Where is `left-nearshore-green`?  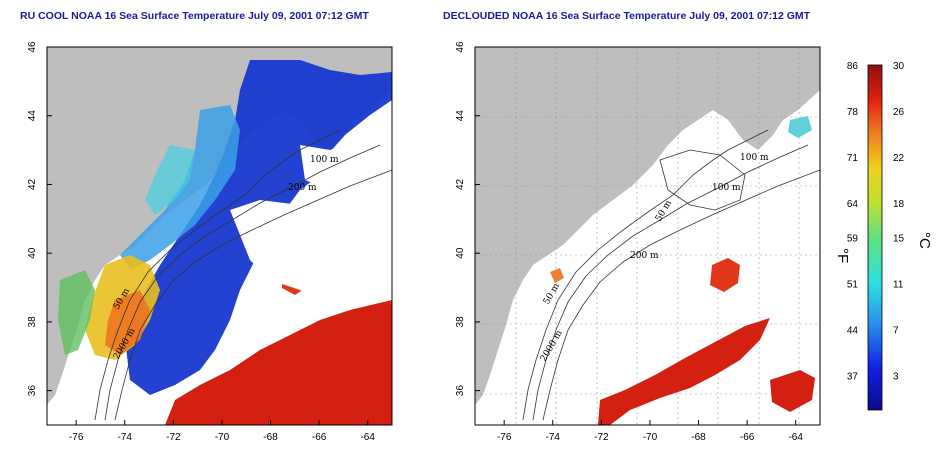
left-nearshore-green is located at coordinates (76, 312).